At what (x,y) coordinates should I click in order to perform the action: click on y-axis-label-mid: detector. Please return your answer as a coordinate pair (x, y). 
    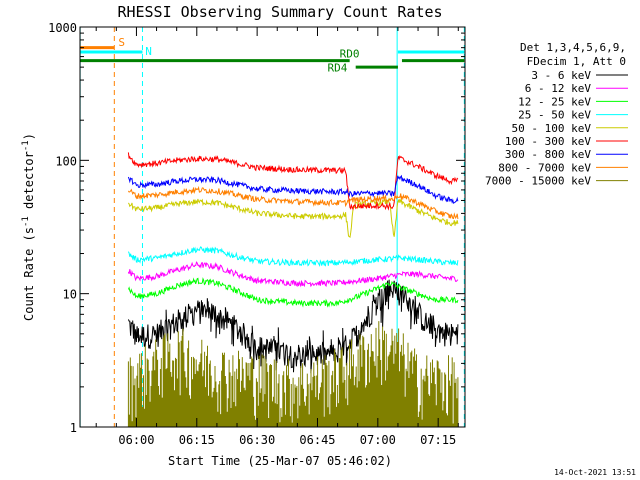
    Looking at the image, I should click on (29, 183).